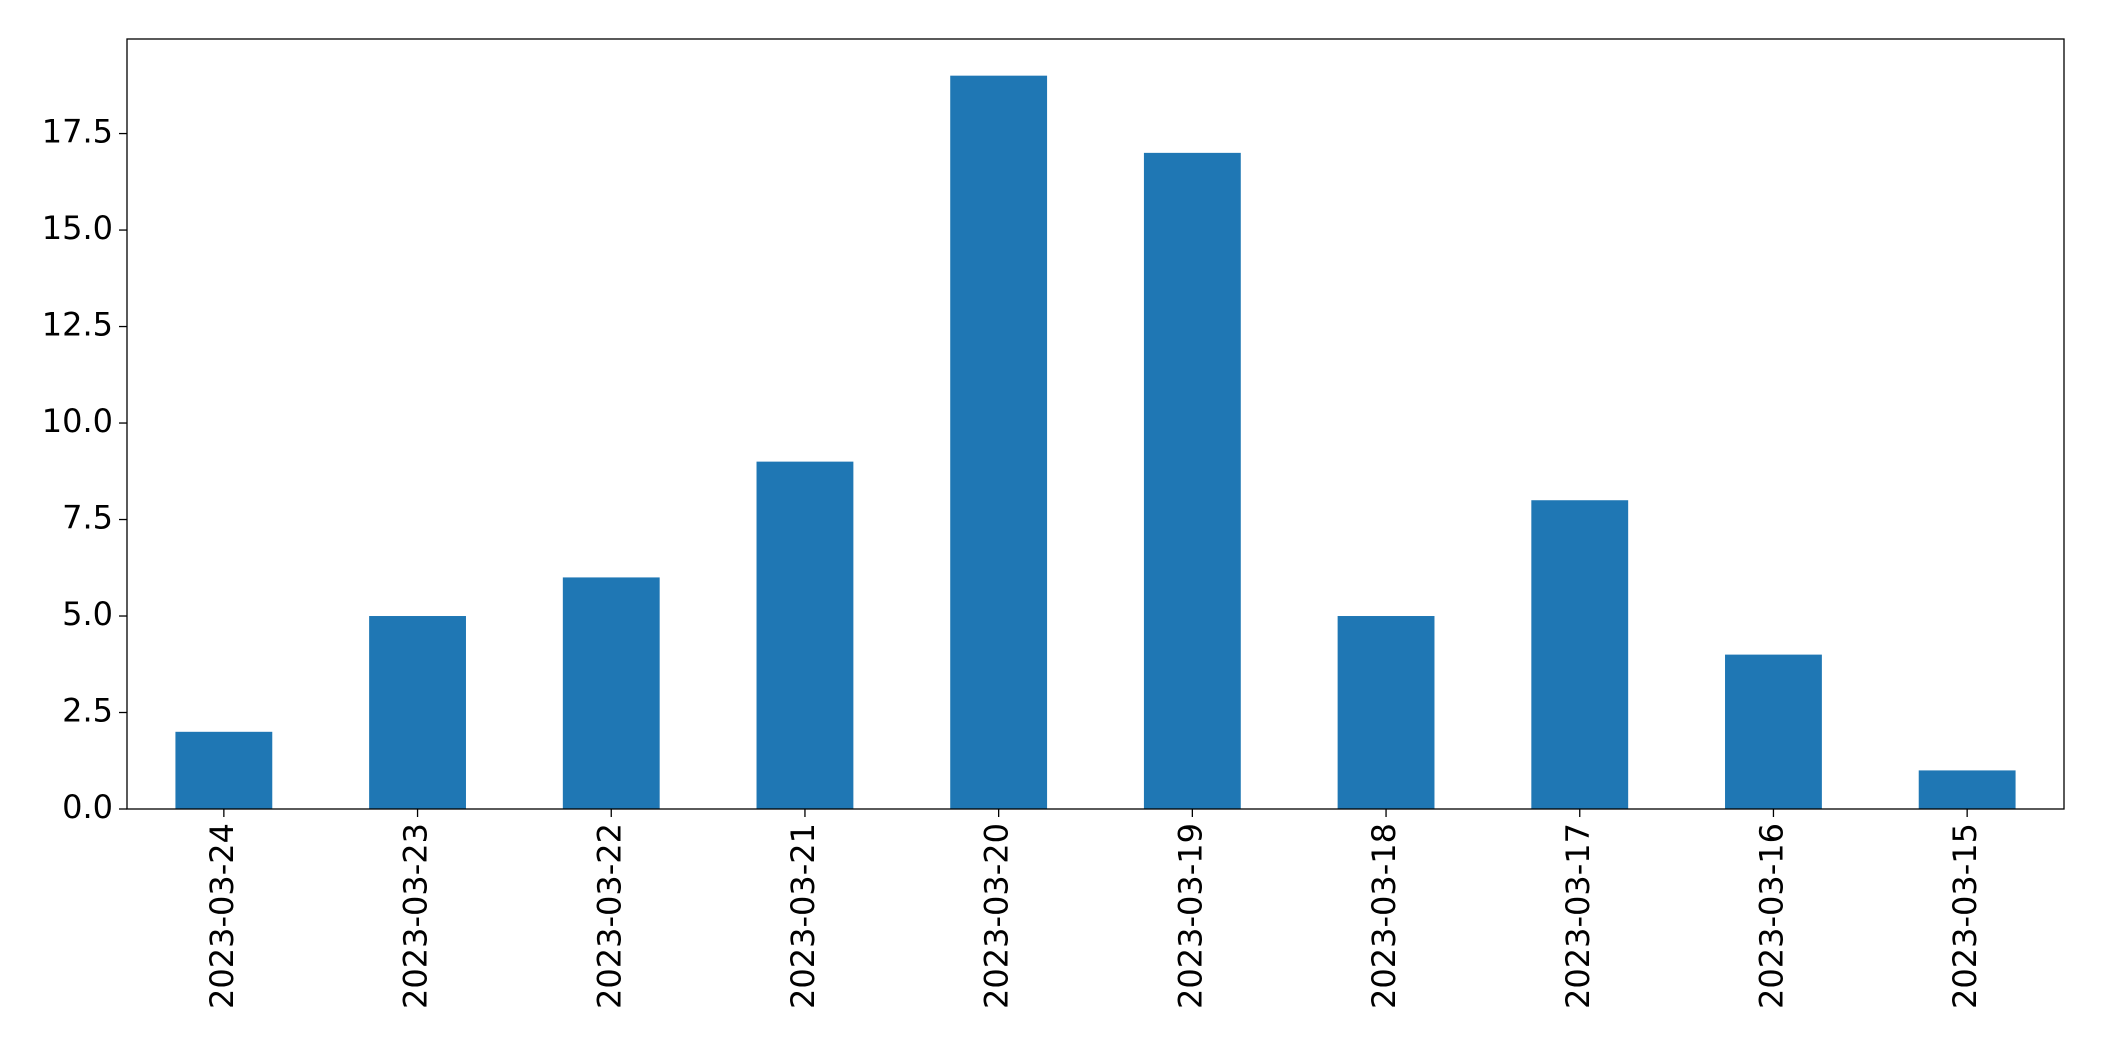 The width and height of the screenshot is (2104, 1061). I want to click on y-tick-label: 7.5, so click(87, 518).